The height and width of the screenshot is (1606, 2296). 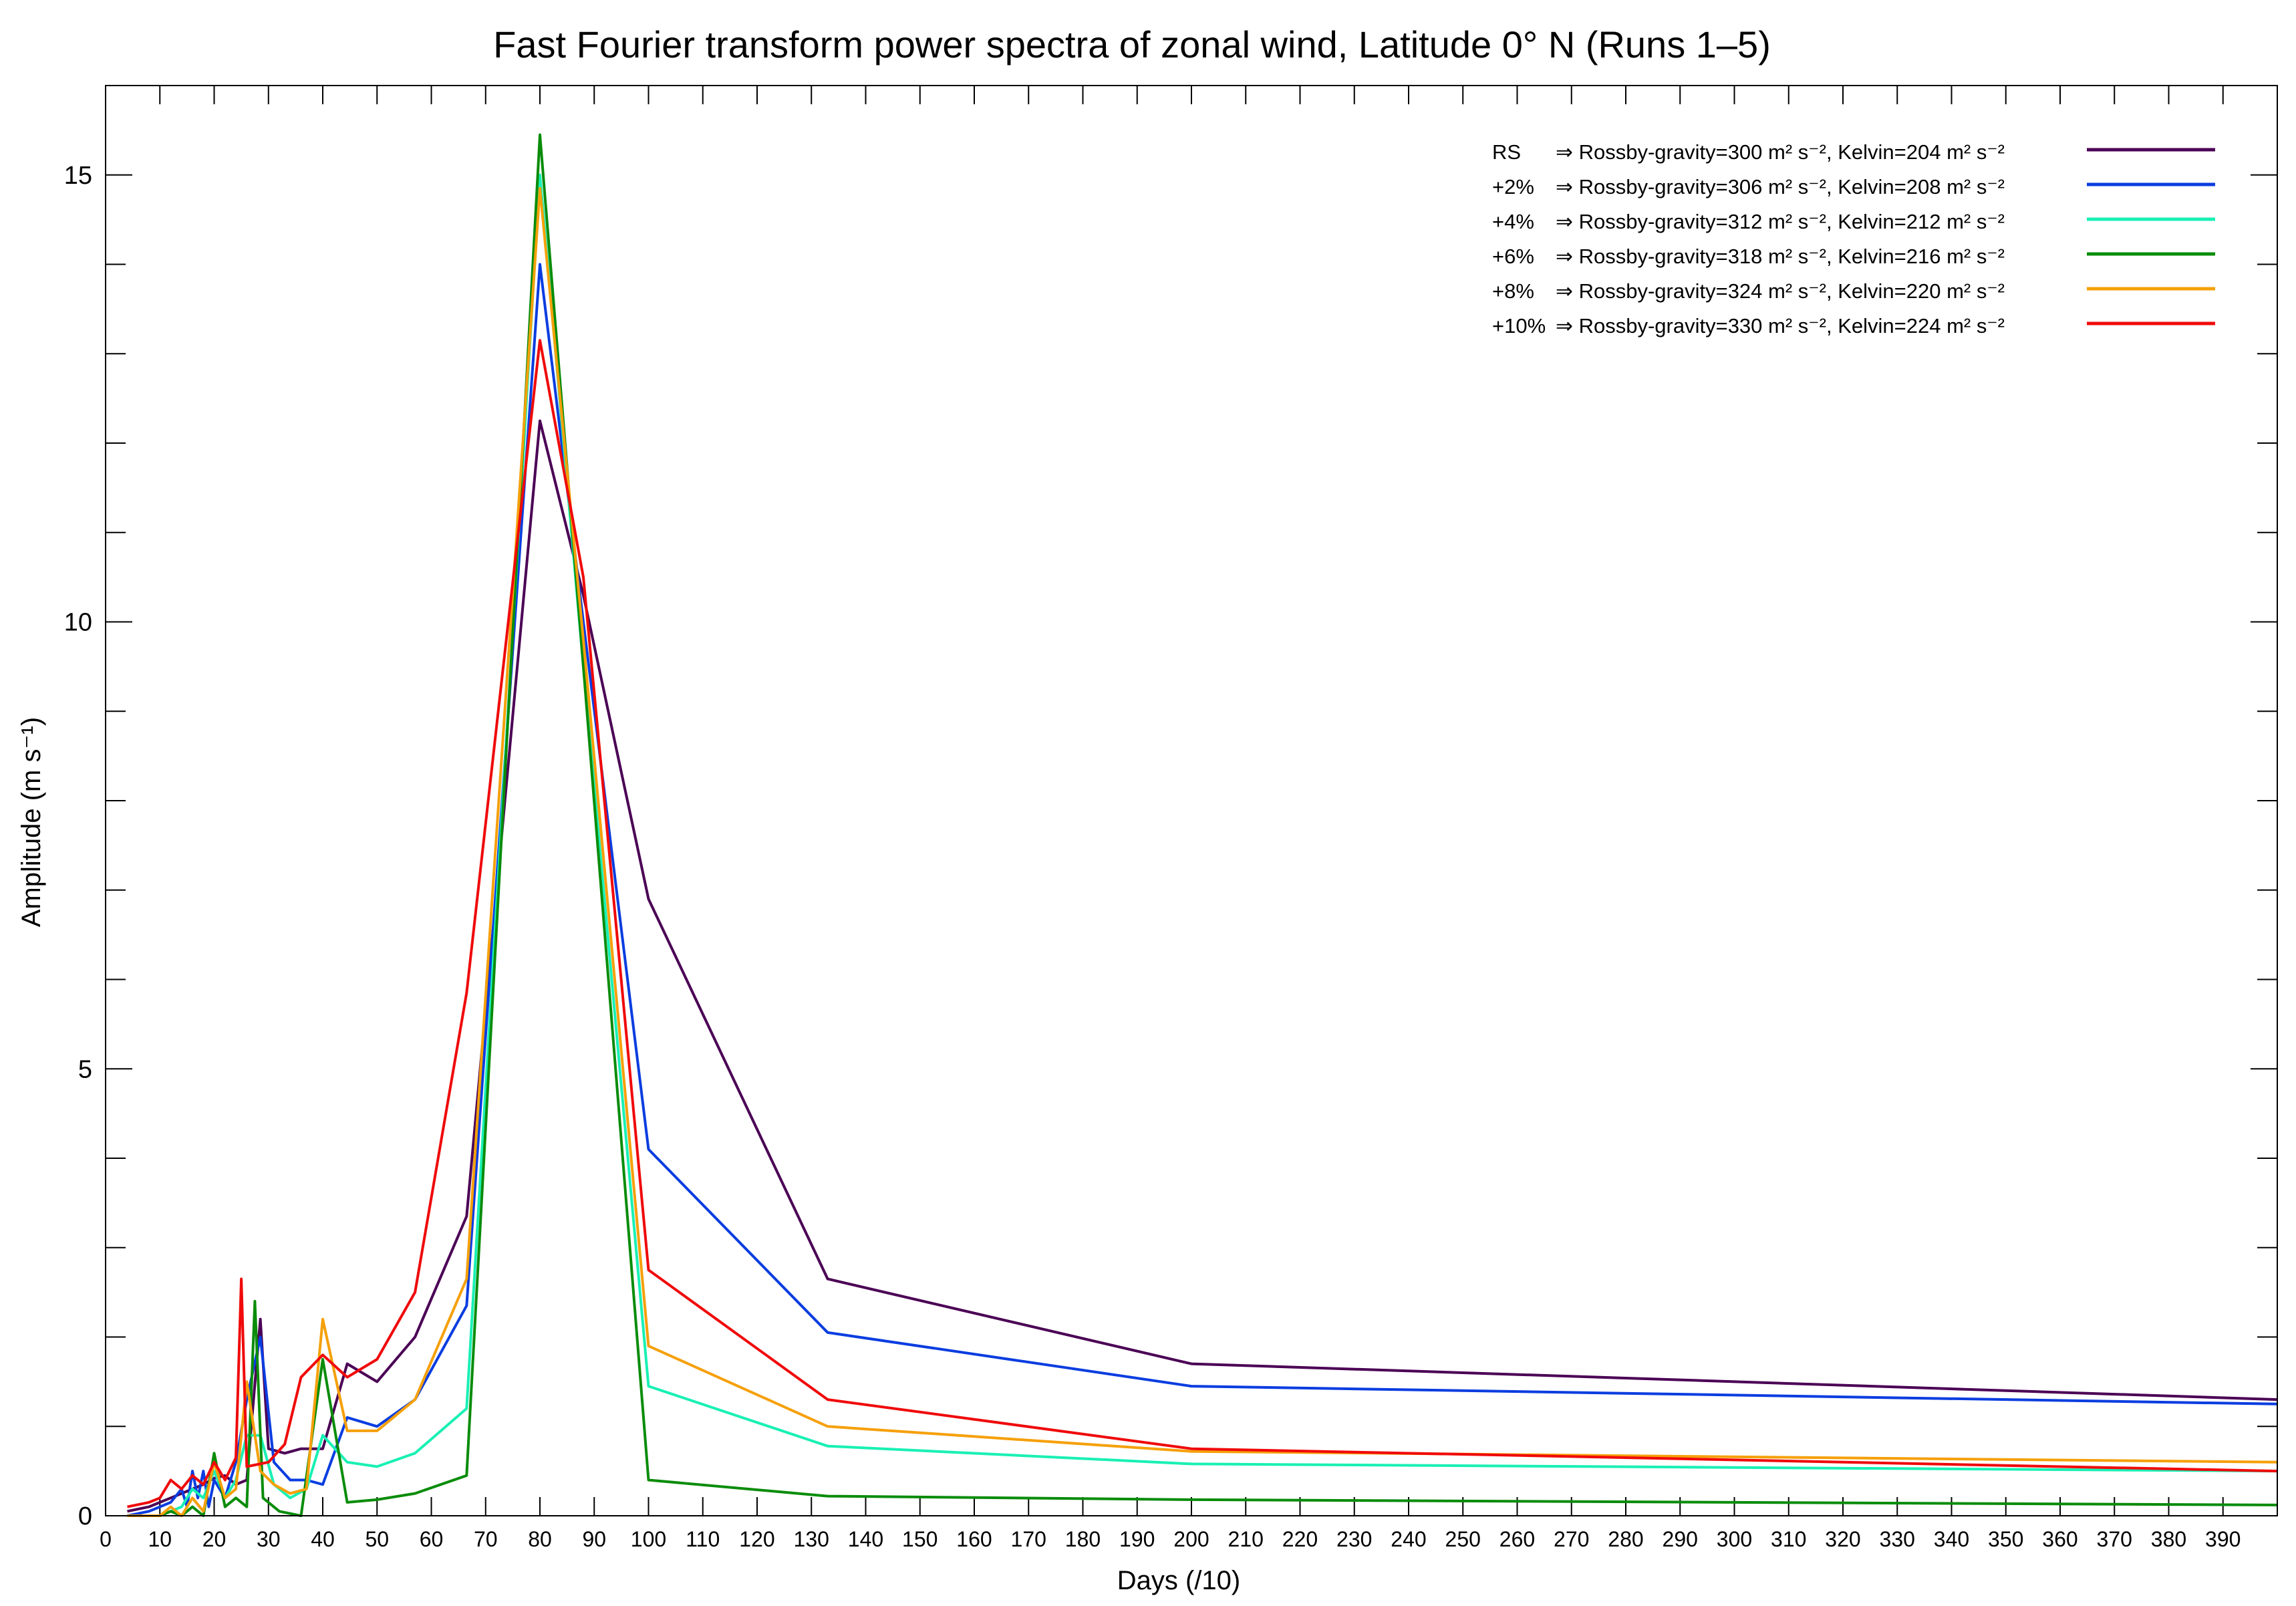 I want to click on x-tick-label: 190, so click(x=1137, y=1539).